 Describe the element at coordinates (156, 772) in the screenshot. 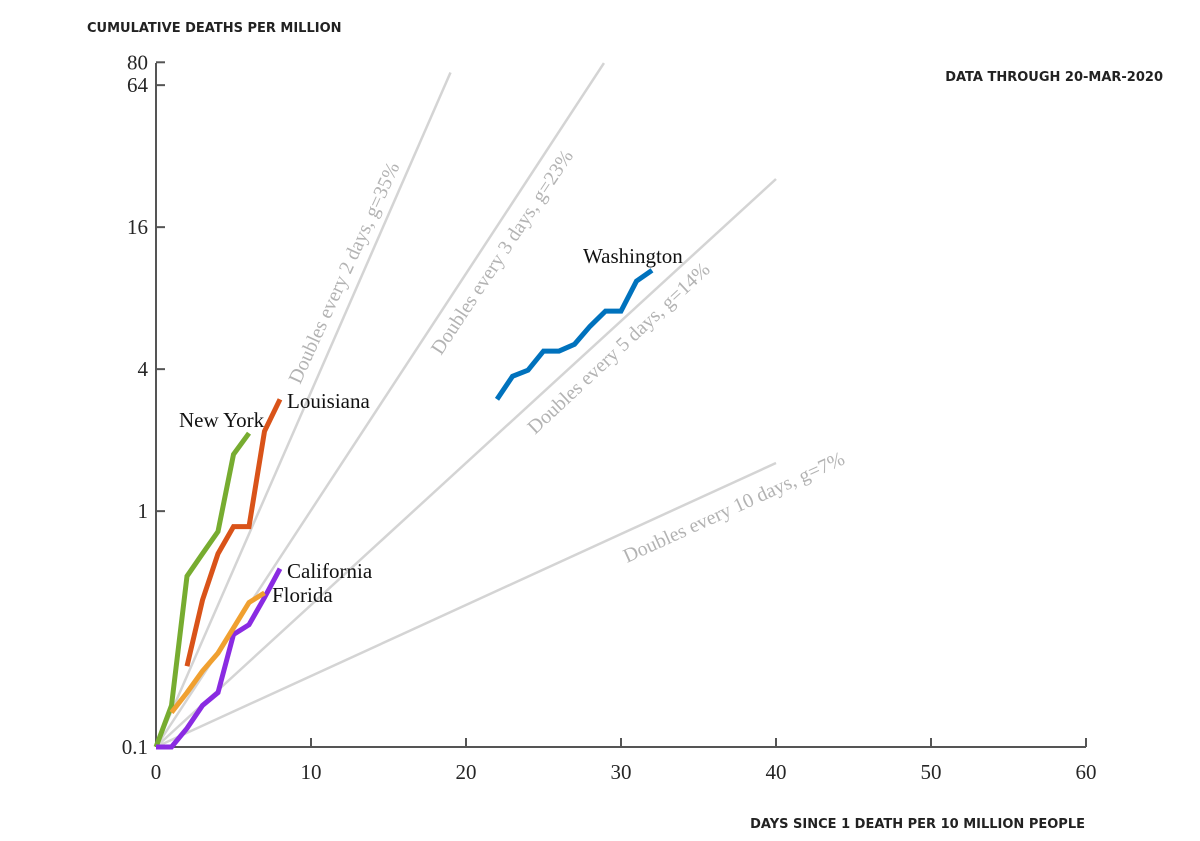

I see `x-tick-label: 0` at that location.